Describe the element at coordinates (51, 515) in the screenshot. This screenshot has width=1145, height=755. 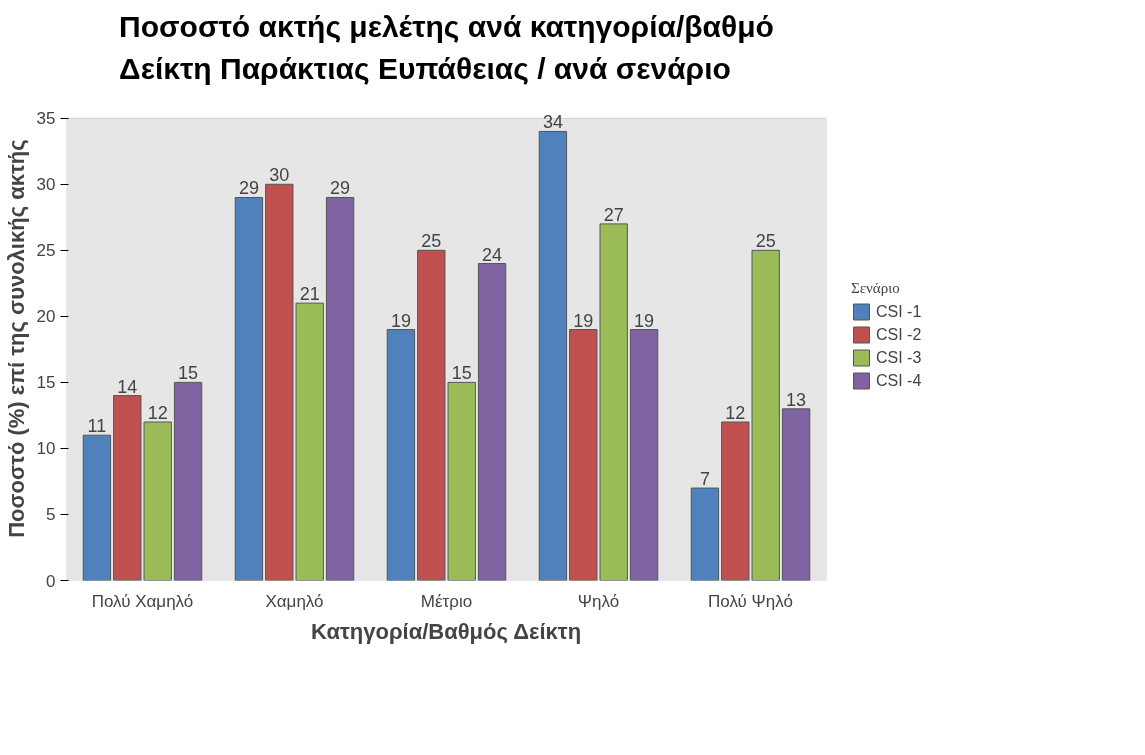
I see `y-tick-label: 5` at that location.